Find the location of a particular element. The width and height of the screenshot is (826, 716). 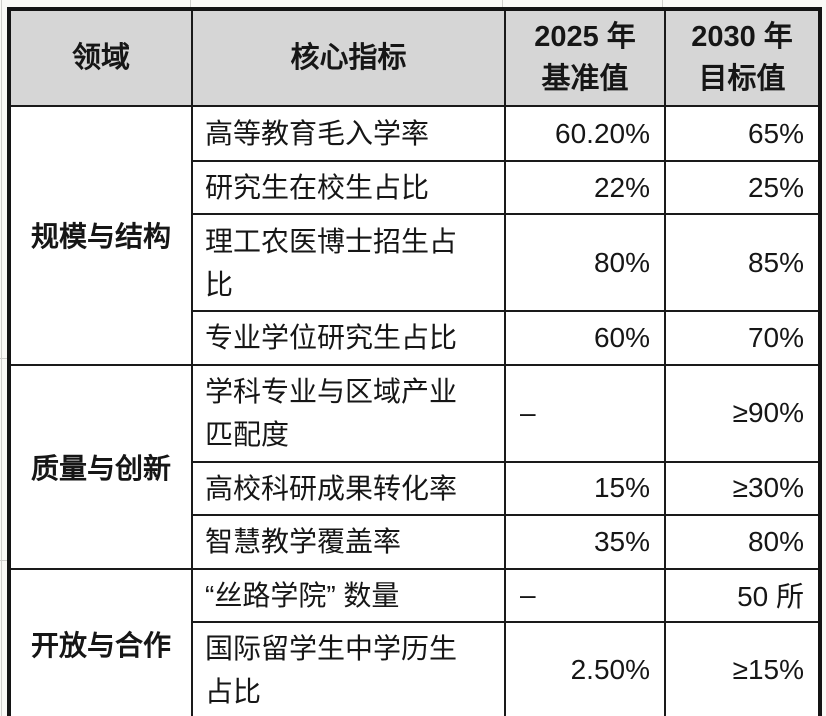

baseline-value-cell: 60.20% is located at coordinates (585, 133).